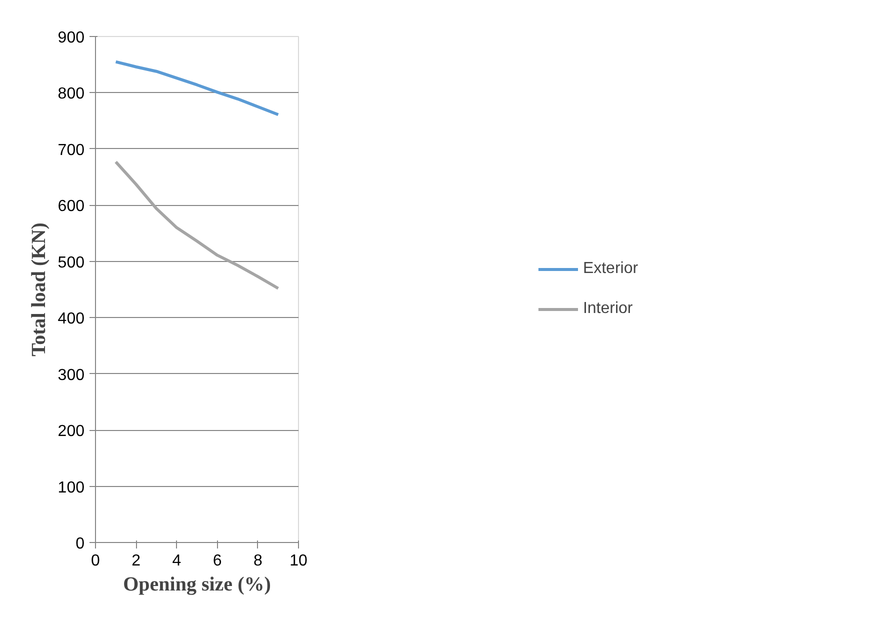 The height and width of the screenshot is (637, 883). Describe the element at coordinates (71, 94) in the screenshot. I see `y-tick-label: 800` at that location.